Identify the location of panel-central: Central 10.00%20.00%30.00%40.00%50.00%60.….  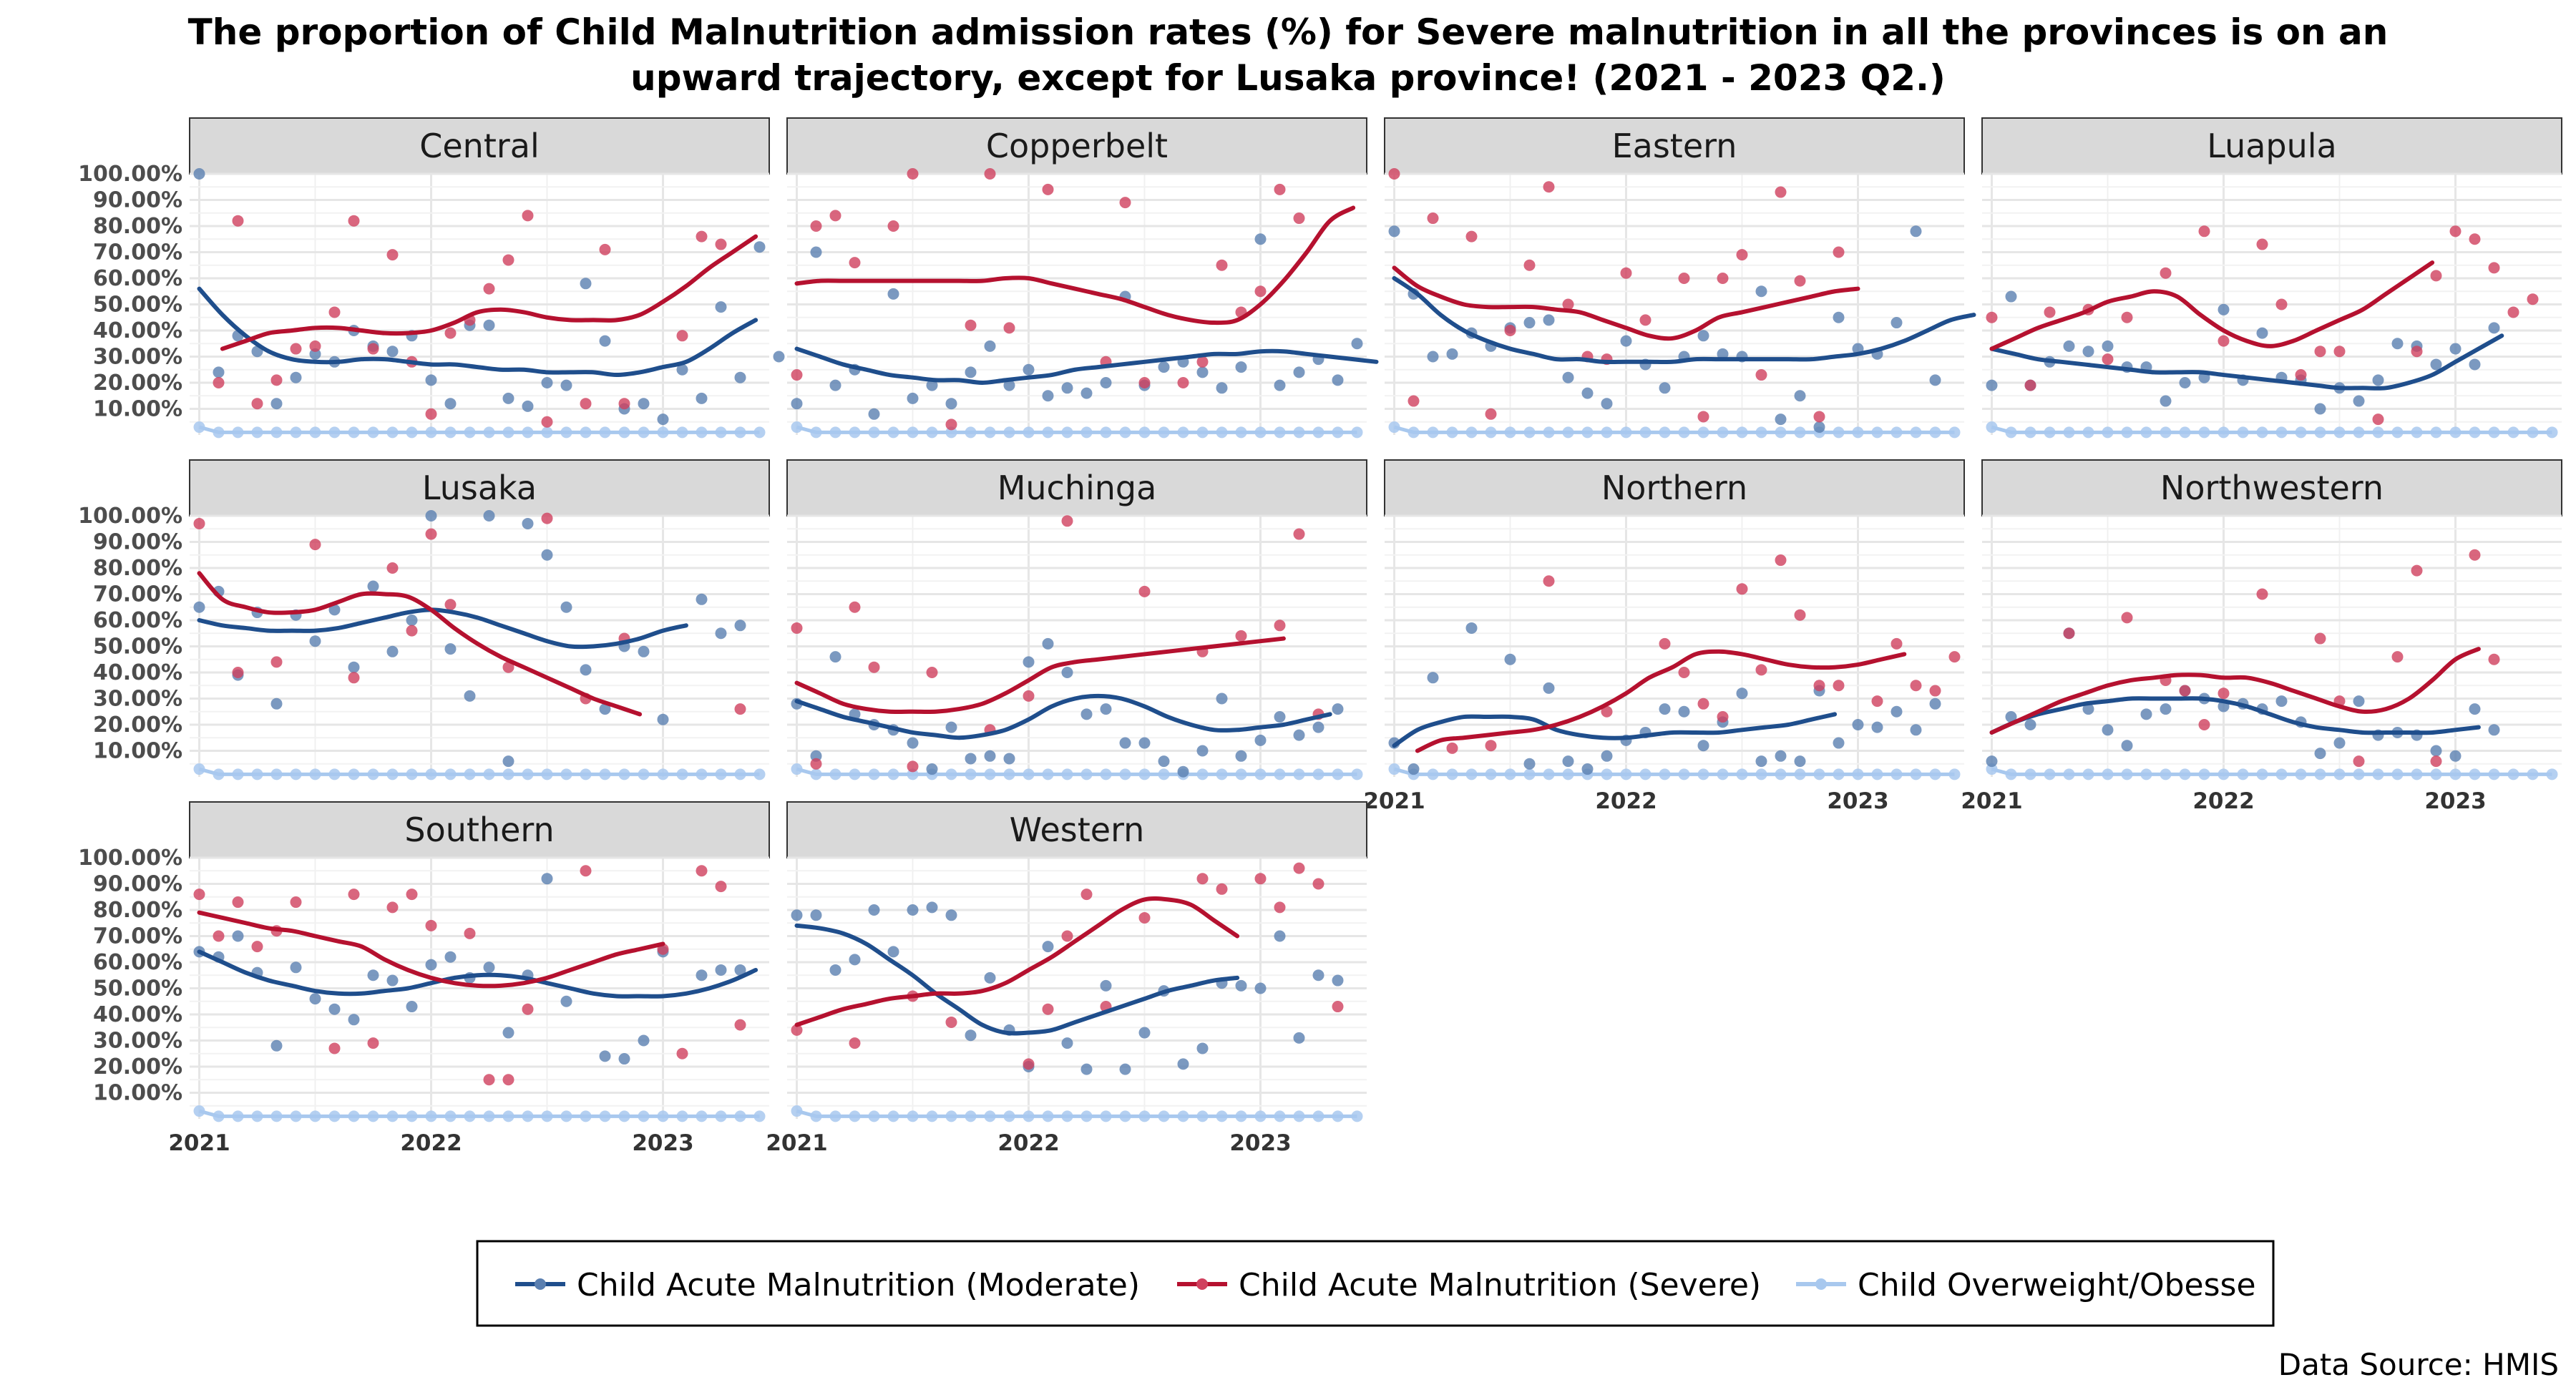
(431, 278).